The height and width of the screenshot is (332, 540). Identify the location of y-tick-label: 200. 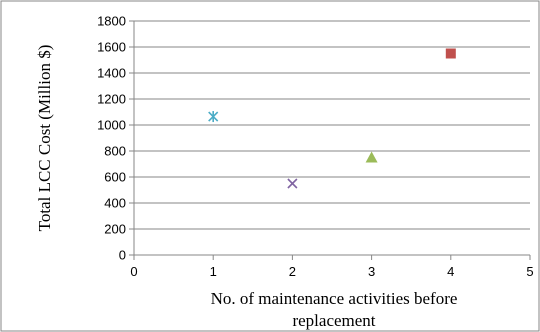
(115, 229).